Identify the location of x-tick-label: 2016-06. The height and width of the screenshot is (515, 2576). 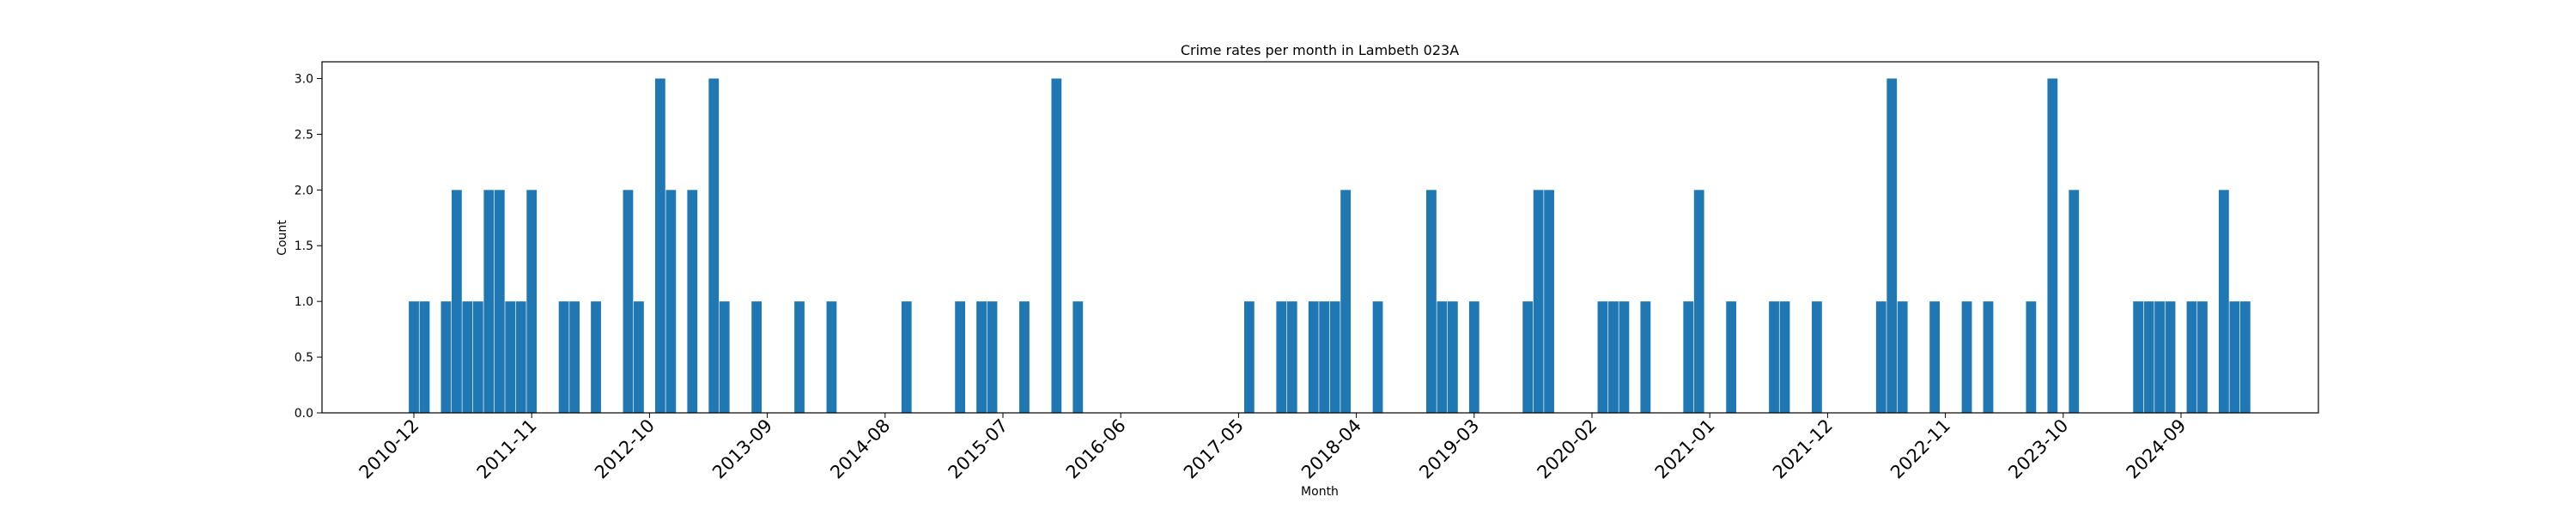
(1096, 449).